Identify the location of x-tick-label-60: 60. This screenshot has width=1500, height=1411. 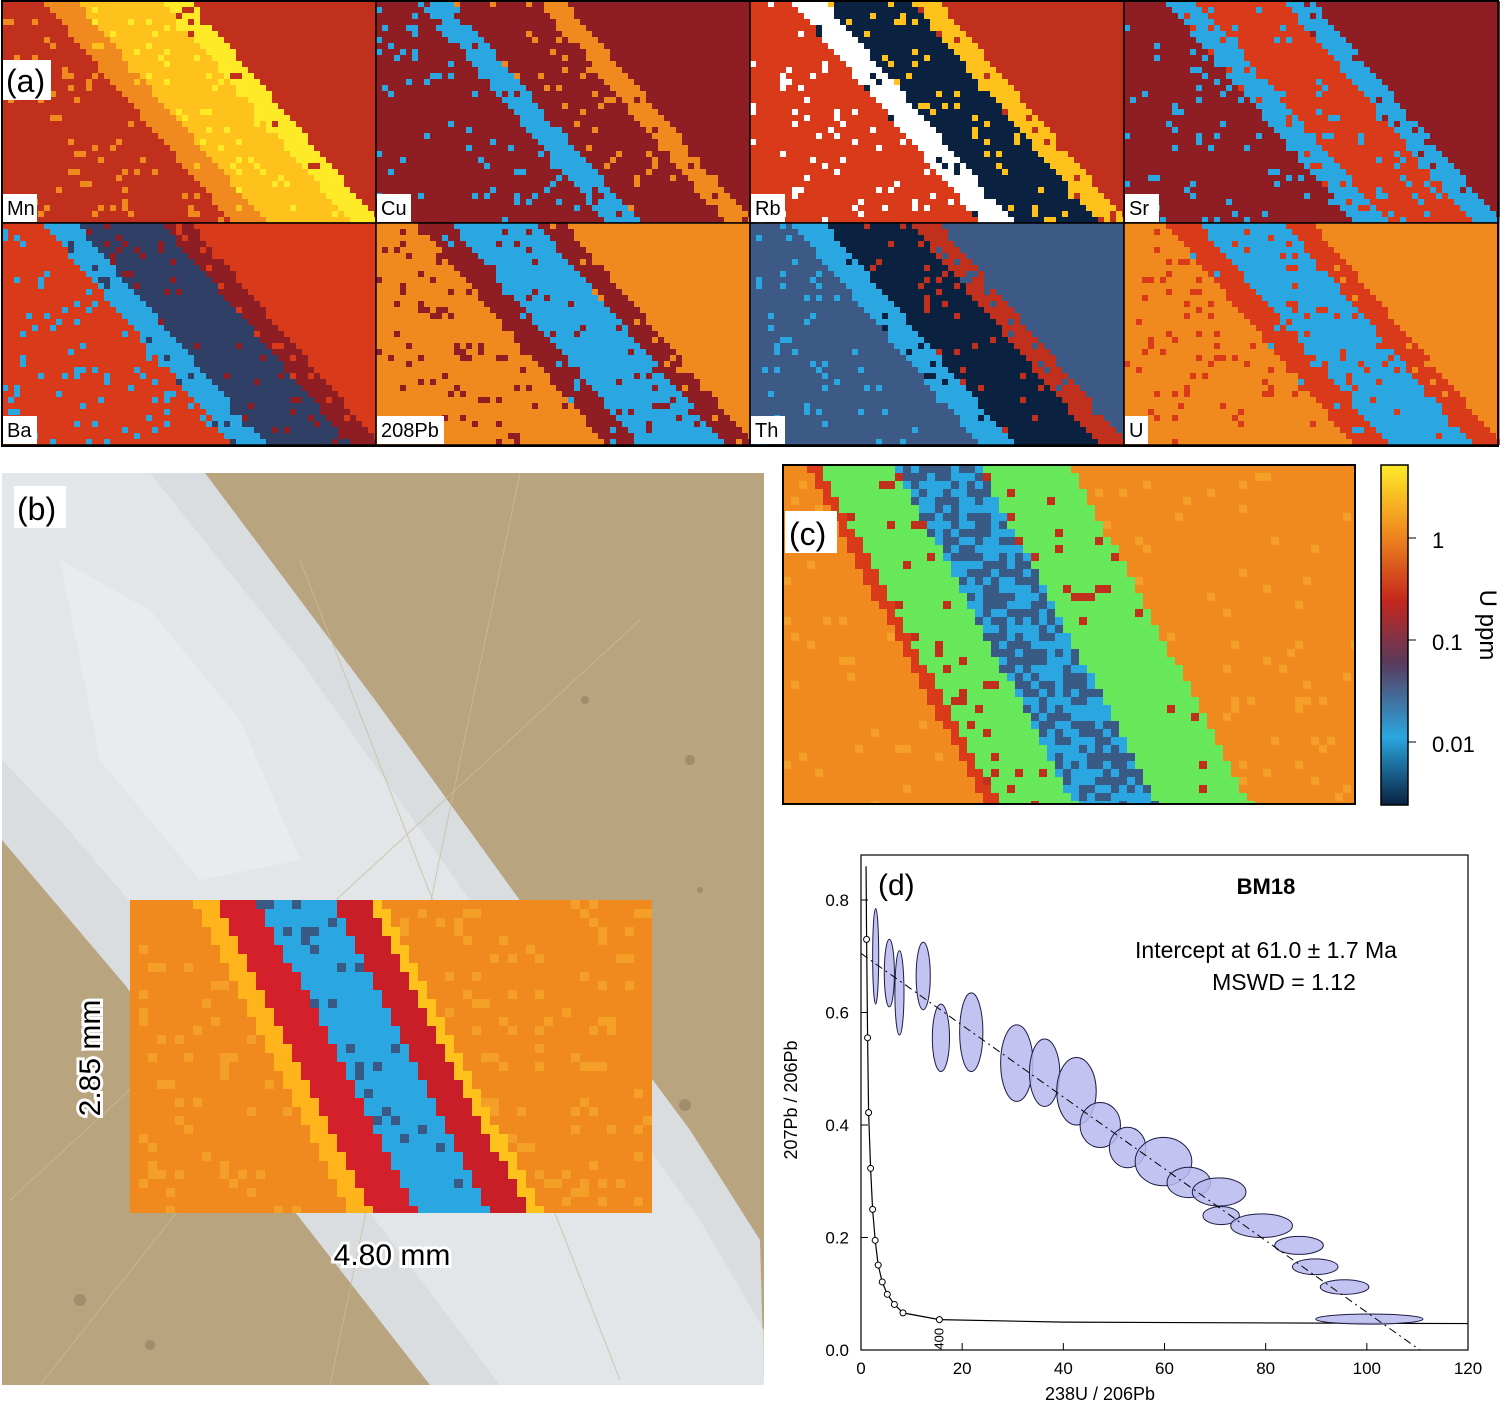
(1164, 1368).